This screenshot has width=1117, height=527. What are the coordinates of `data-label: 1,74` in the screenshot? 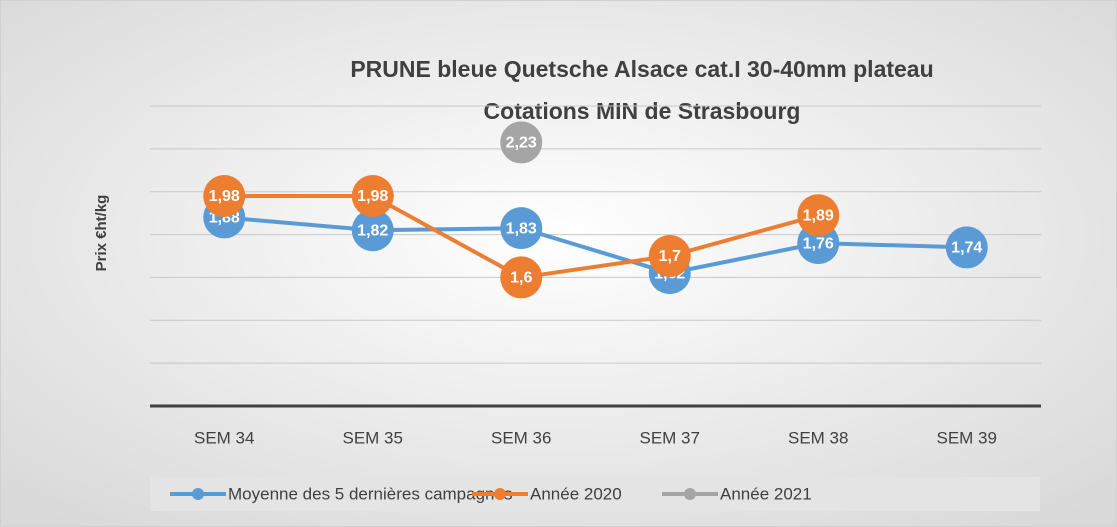 It's located at (966, 248).